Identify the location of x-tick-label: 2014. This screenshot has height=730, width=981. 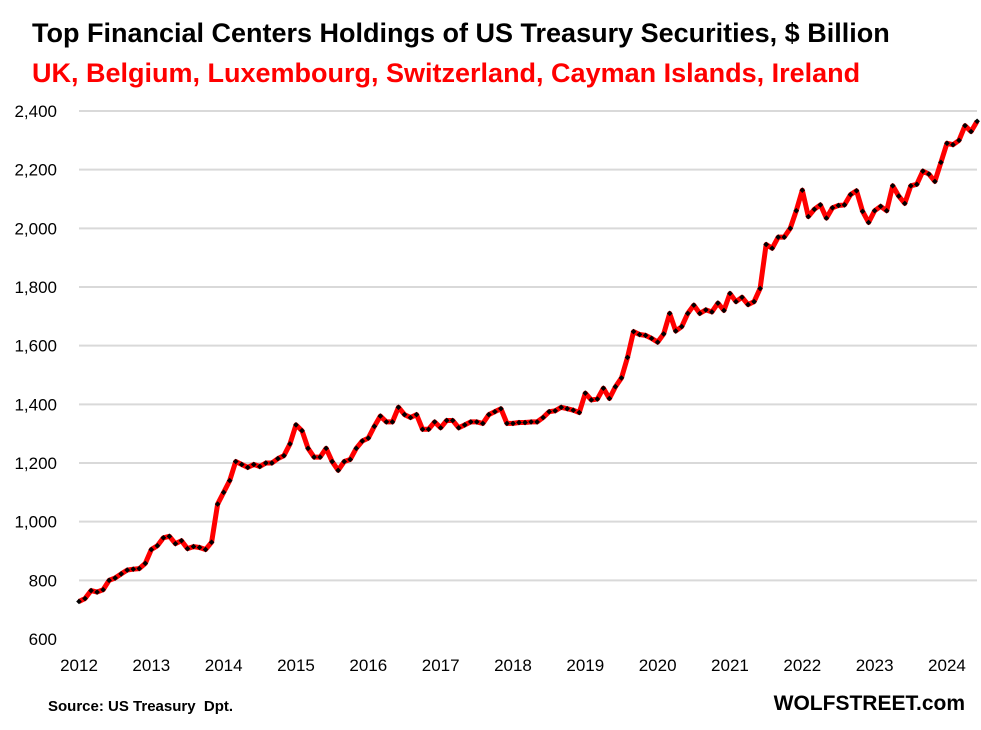
(224, 665).